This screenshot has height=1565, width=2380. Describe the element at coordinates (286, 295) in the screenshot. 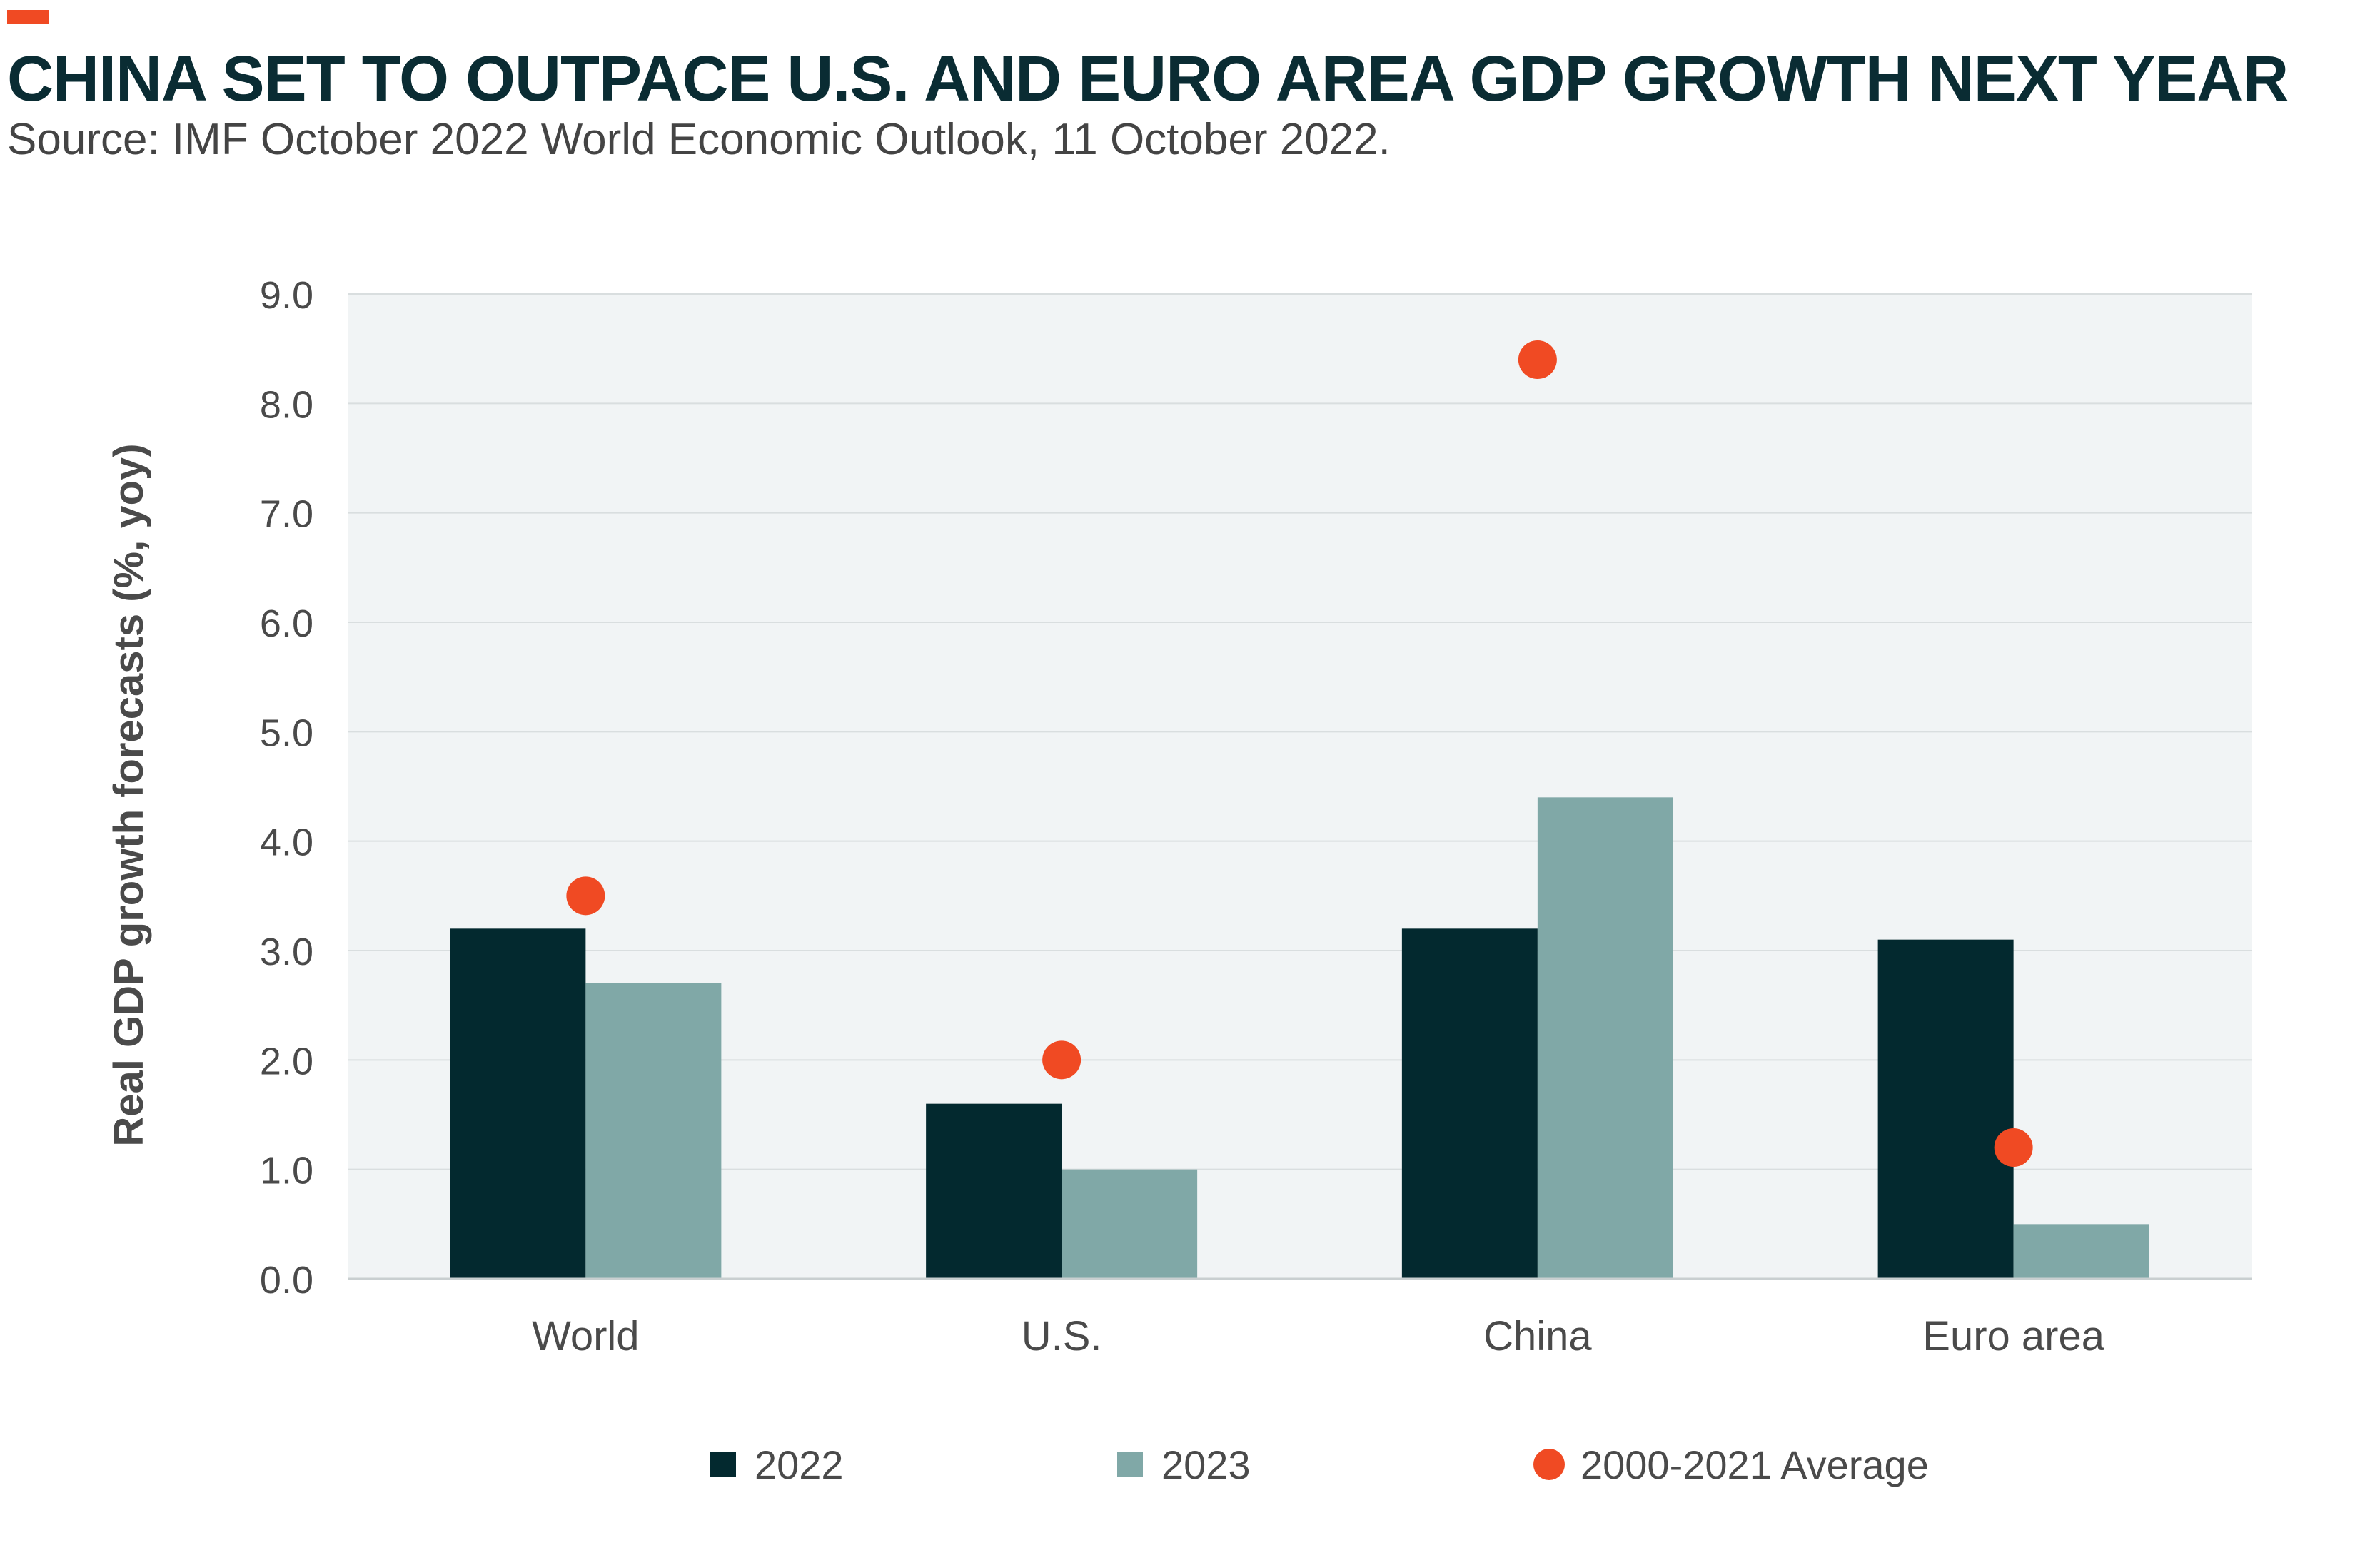

I see `y-tick-label: 9.0` at that location.